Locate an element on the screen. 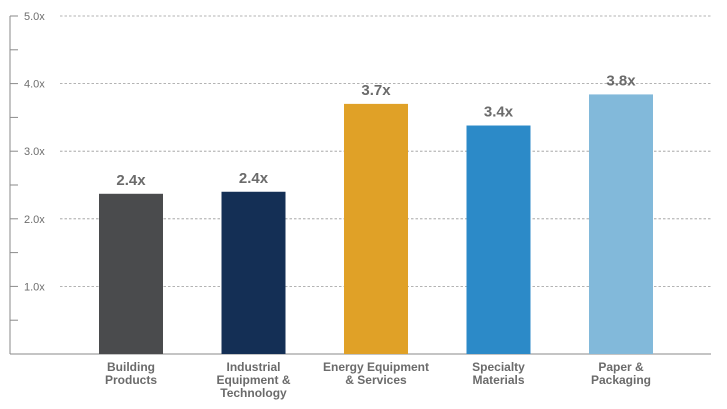  data-label: 3.7x is located at coordinates (376, 90).